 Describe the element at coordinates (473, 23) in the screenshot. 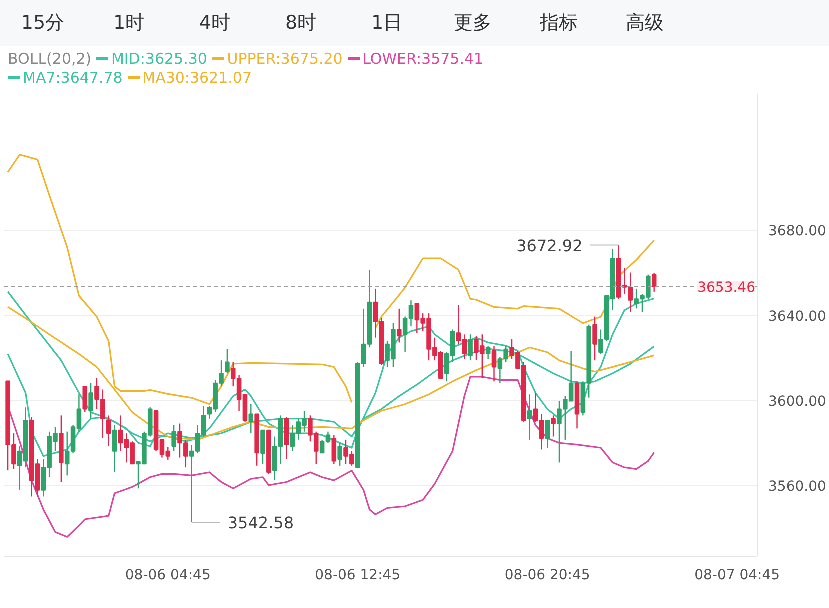

I see `text: 更多` at that location.